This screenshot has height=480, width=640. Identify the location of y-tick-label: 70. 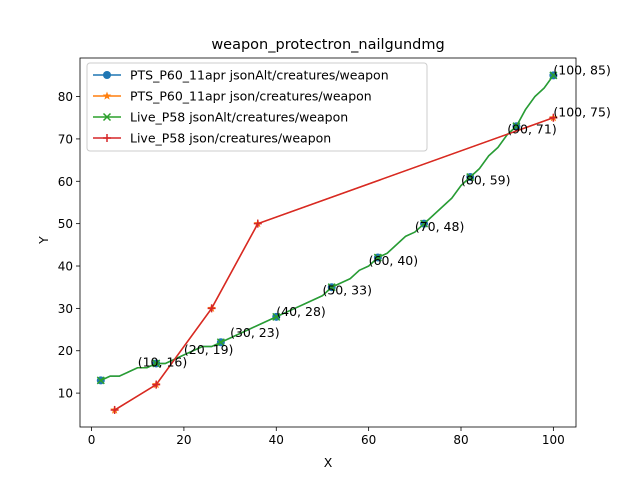
(65, 139).